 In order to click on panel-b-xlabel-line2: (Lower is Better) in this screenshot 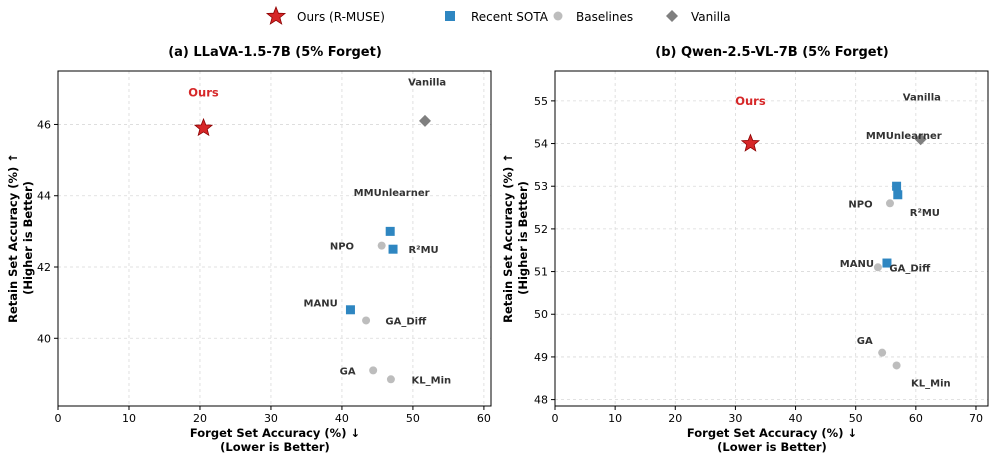, I will do `click(772, 447)`.